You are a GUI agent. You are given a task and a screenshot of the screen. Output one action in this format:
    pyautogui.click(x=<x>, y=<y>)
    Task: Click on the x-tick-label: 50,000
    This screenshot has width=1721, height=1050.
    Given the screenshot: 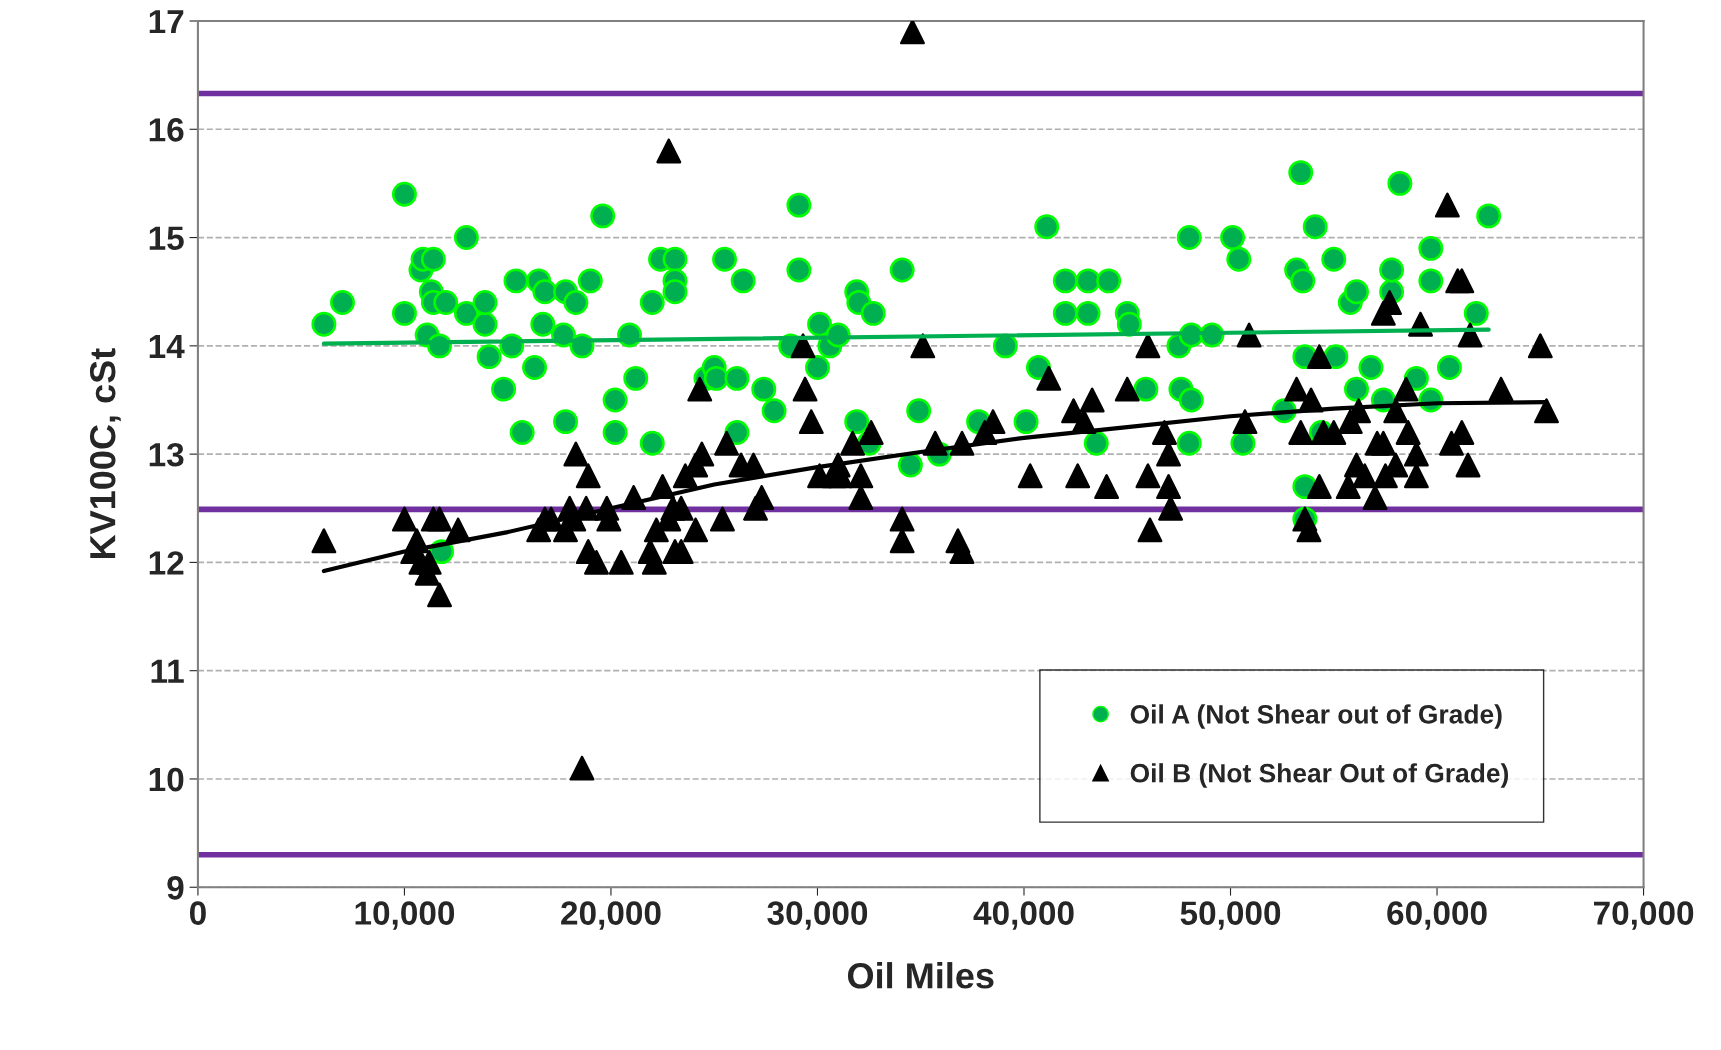 What is the action you would take?
    pyautogui.click(x=1230, y=915)
    